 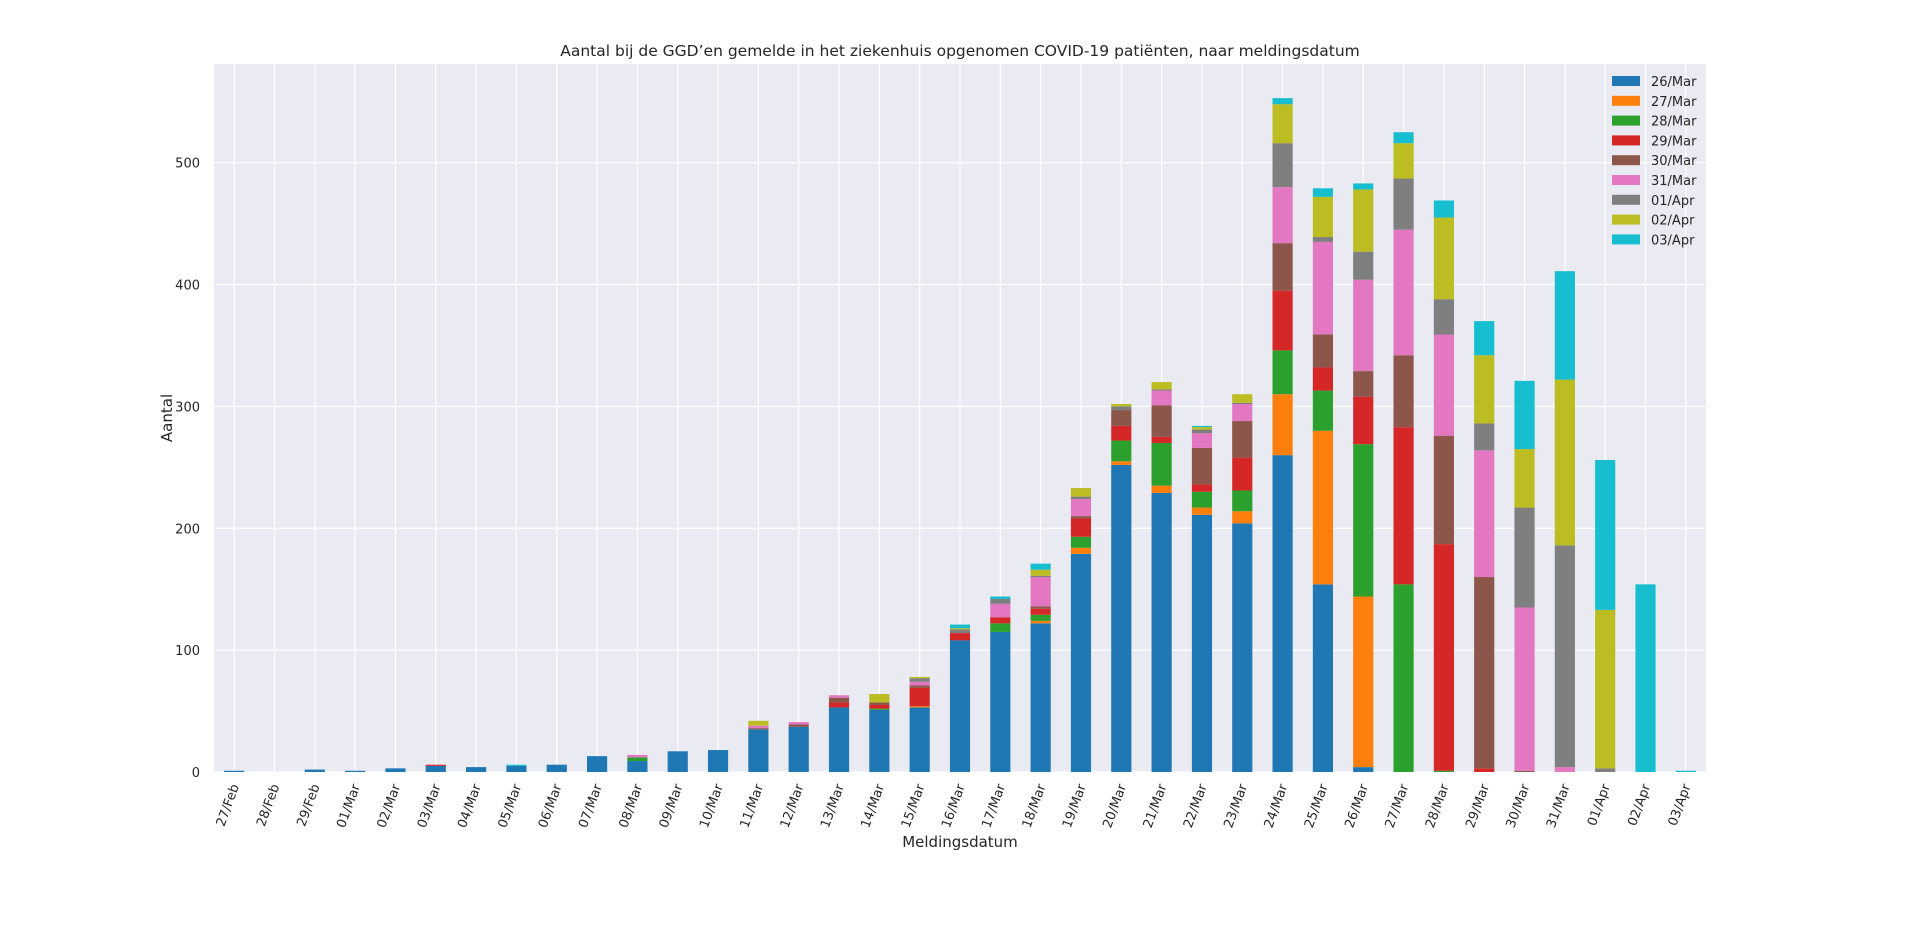 What do you see at coordinates (1081, 508) in the screenshot?
I see `bar-segment-31-Mar-19-Mar` at bounding box center [1081, 508].